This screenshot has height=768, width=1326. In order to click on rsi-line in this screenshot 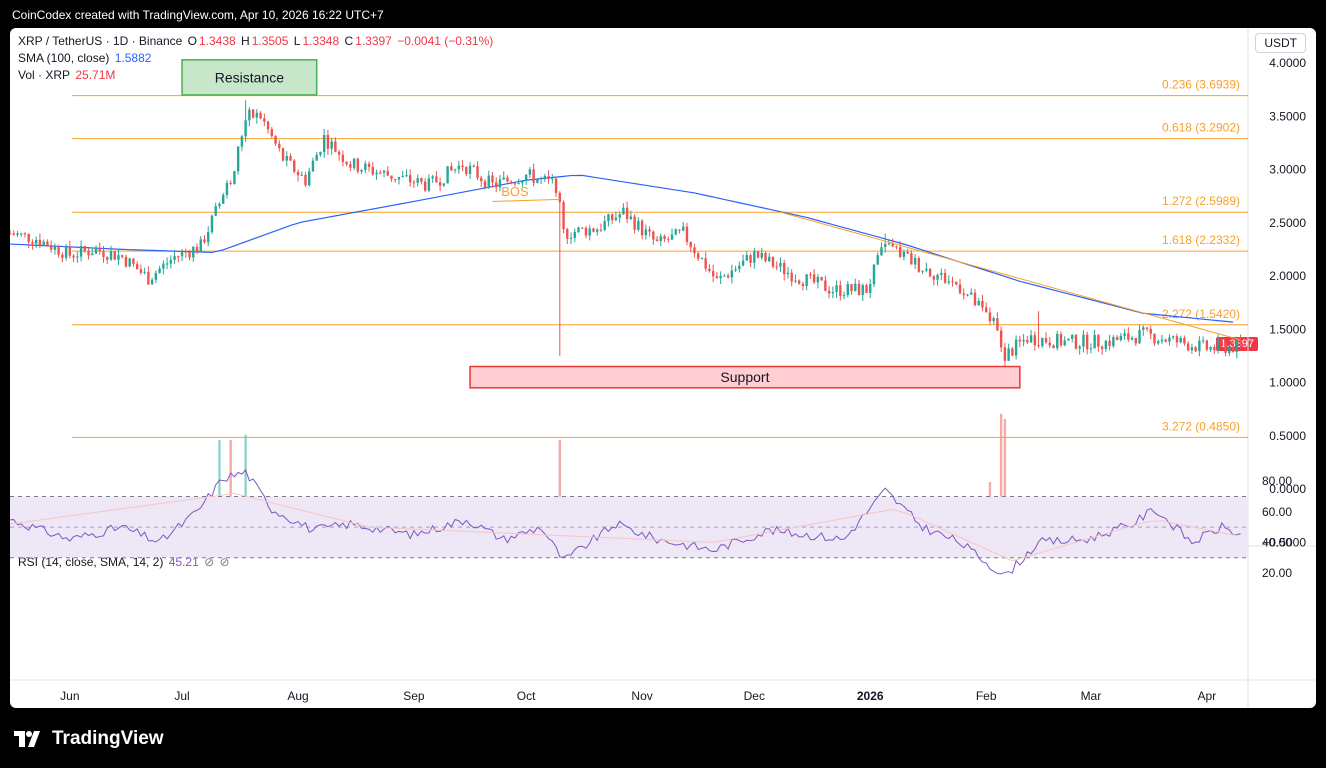, I will do `click(625, 521)`.